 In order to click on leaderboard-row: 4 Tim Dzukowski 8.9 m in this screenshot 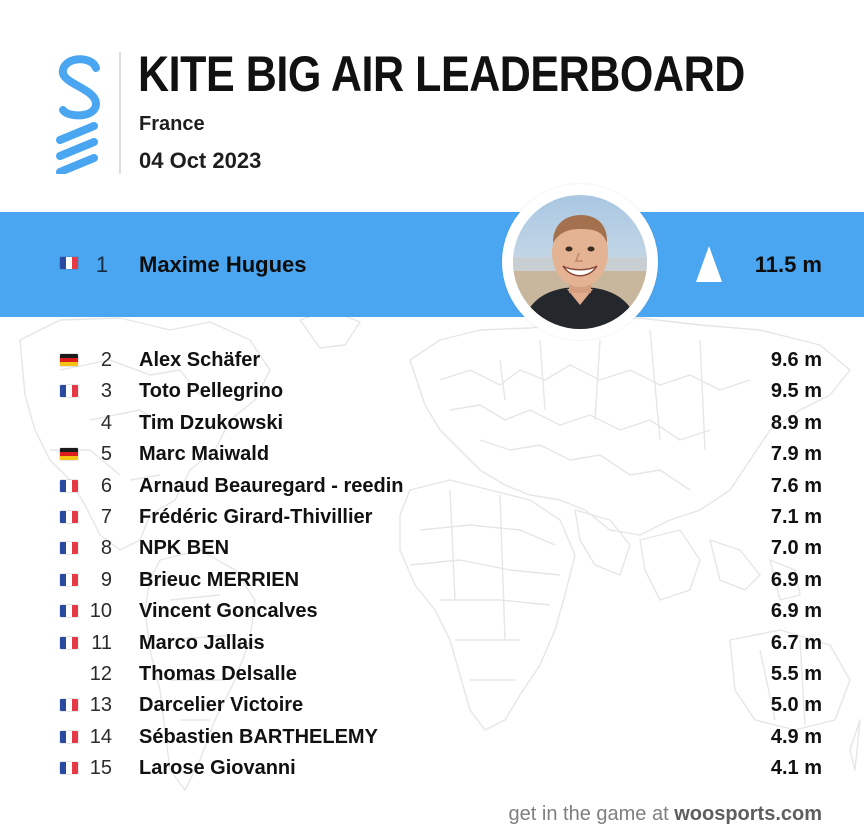, I will do `click(432, 422)`.